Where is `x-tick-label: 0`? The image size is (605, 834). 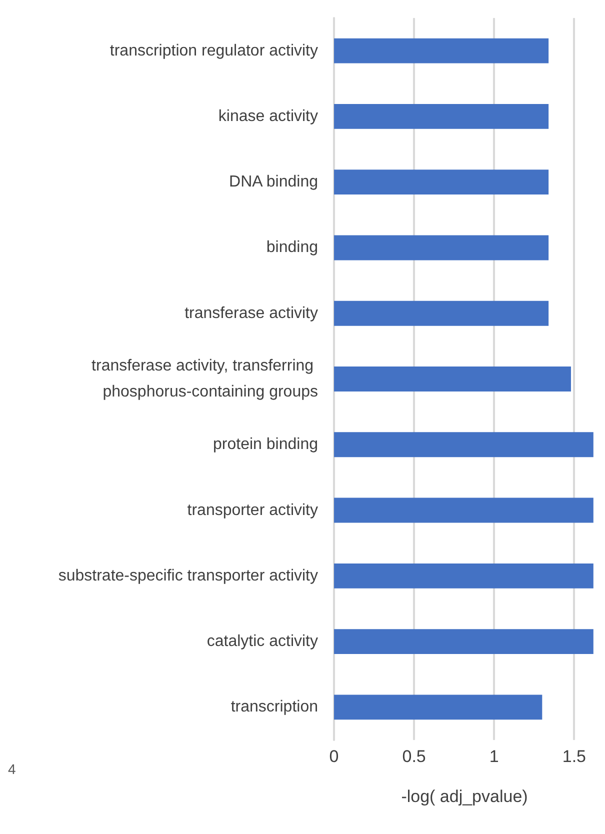
x-tick-label: 0 is located at coordinates (334, 756).